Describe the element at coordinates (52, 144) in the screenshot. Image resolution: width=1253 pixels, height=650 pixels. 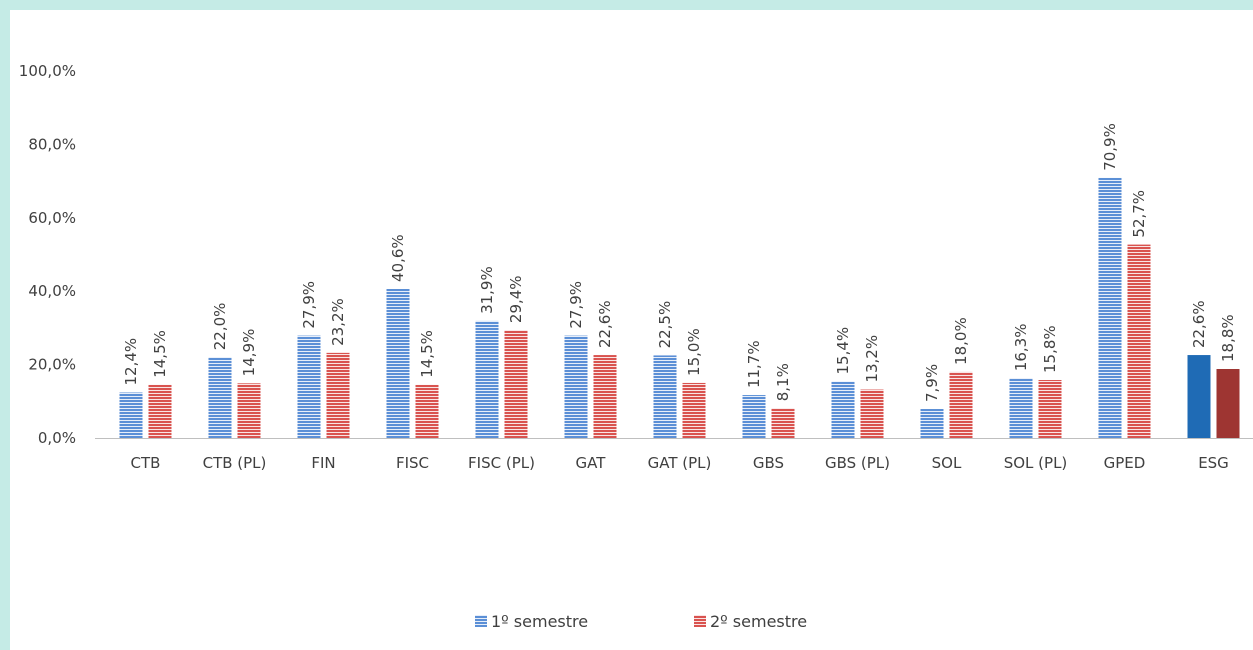
I see `y-tick-label: 80,0%` at that location.